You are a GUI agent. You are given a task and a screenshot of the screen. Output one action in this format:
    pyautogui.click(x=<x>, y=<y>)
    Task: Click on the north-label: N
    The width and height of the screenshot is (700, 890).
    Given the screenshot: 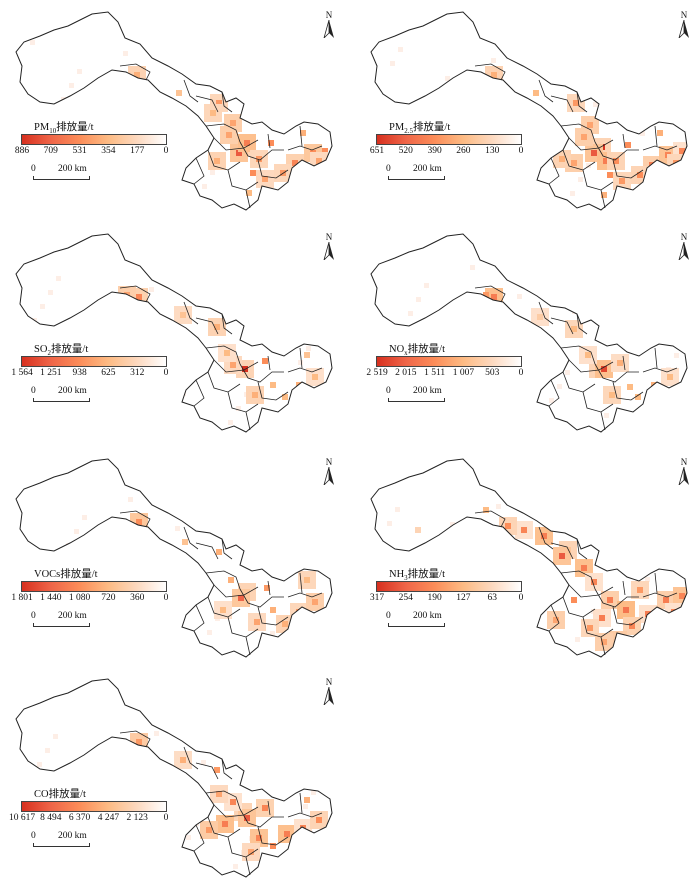 What is the action you would take?
    pyautogui.click(x=684, y=15)
    